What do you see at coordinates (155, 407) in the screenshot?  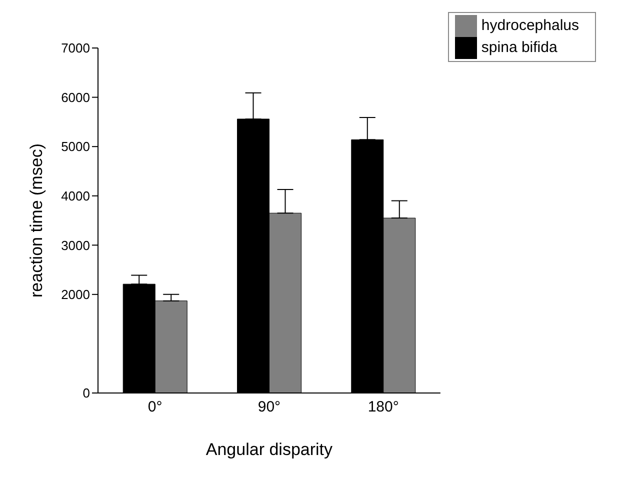 I see `x-tick-label: 0°` at bounding box center [155, 407].